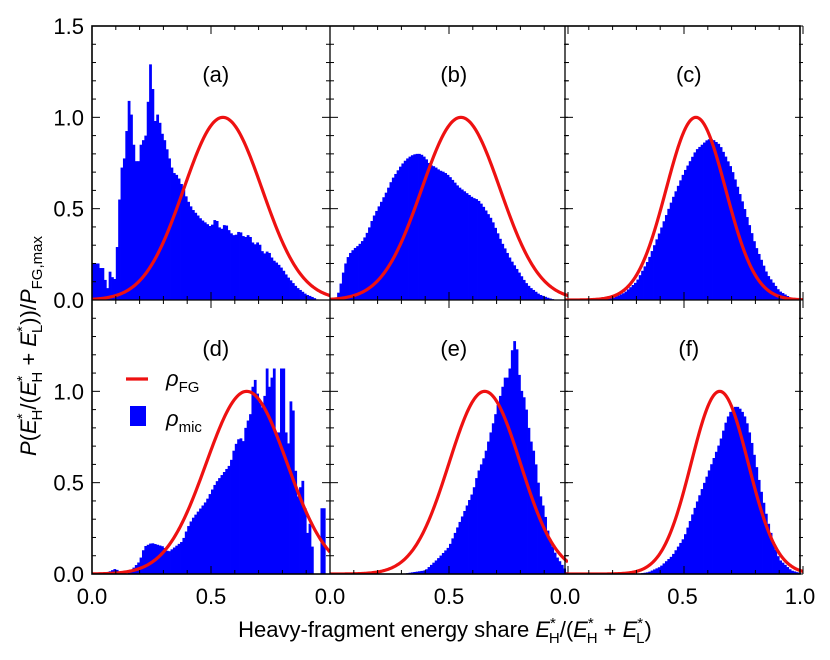 The height and width of the screenshot is (660, 830). I want to click on y-tick-label: 0.5, so click(68, 209).